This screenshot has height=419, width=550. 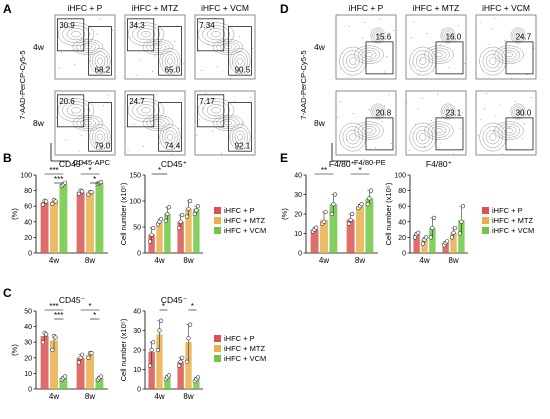 I want to click on gate-percent-bottom: 65.0, so click(x=173, y=70).